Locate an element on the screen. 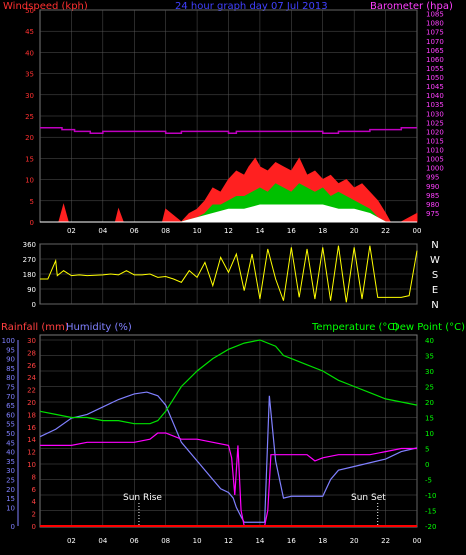 Image resolution: width=466 pixels, height=555 pixels. barometer-tick-label: 1045 is located at coordinates (435, 87).